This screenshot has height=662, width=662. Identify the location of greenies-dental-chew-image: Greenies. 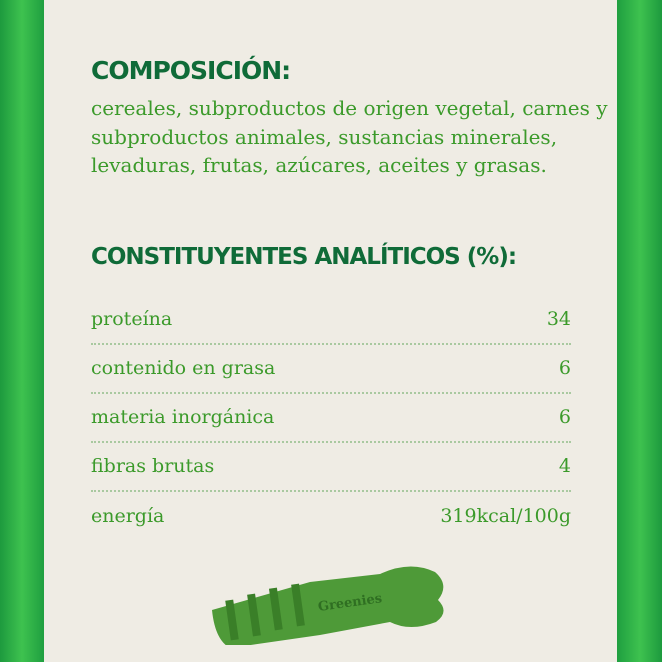
(328, 605).